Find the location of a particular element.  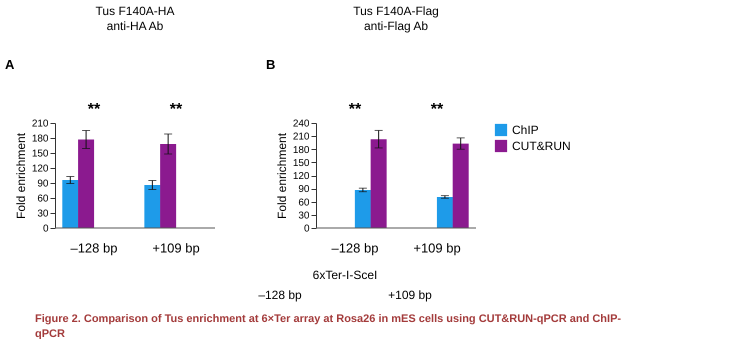

chart-subtitle: anti-HA Ab is located at coordinates (135, 26).